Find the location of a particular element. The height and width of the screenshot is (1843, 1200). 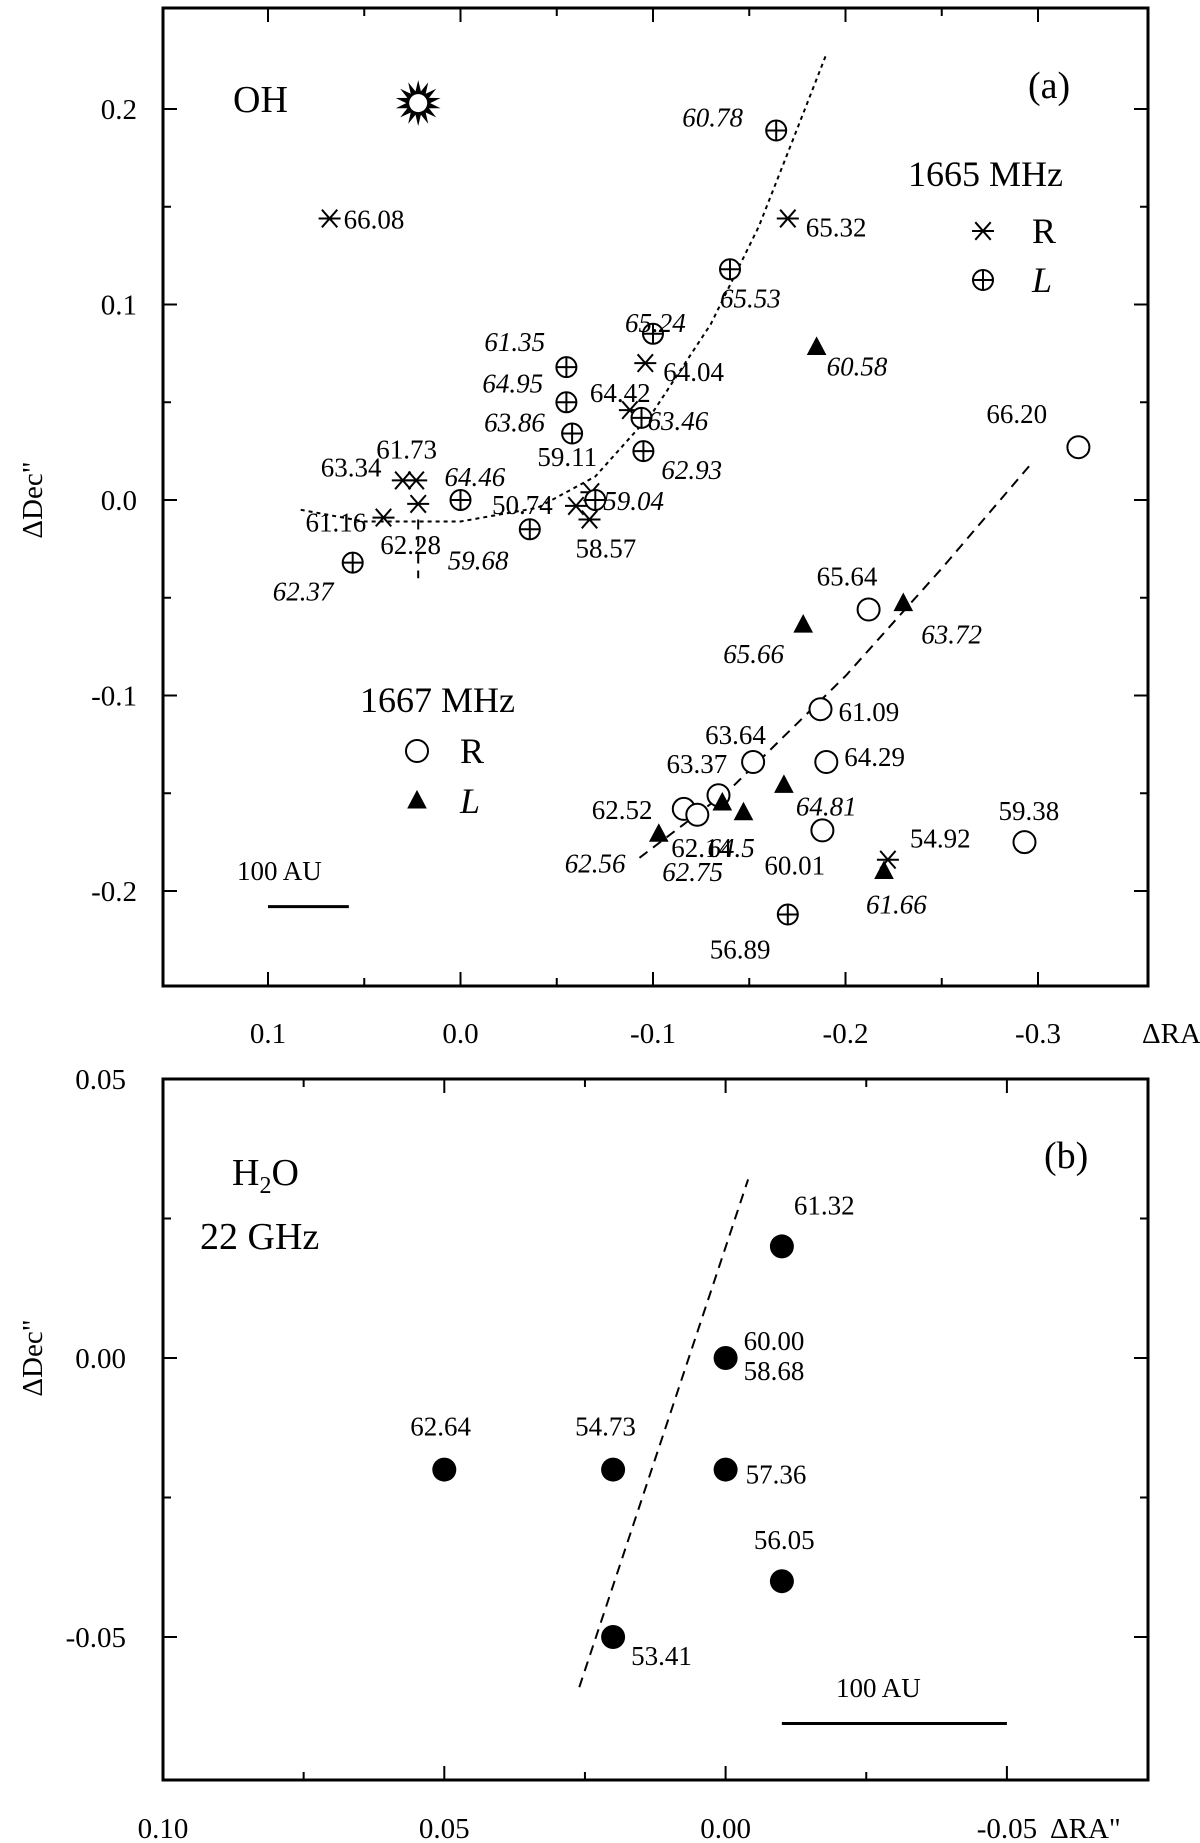

svg-text: H2O is located at coordinates (265, 1175).